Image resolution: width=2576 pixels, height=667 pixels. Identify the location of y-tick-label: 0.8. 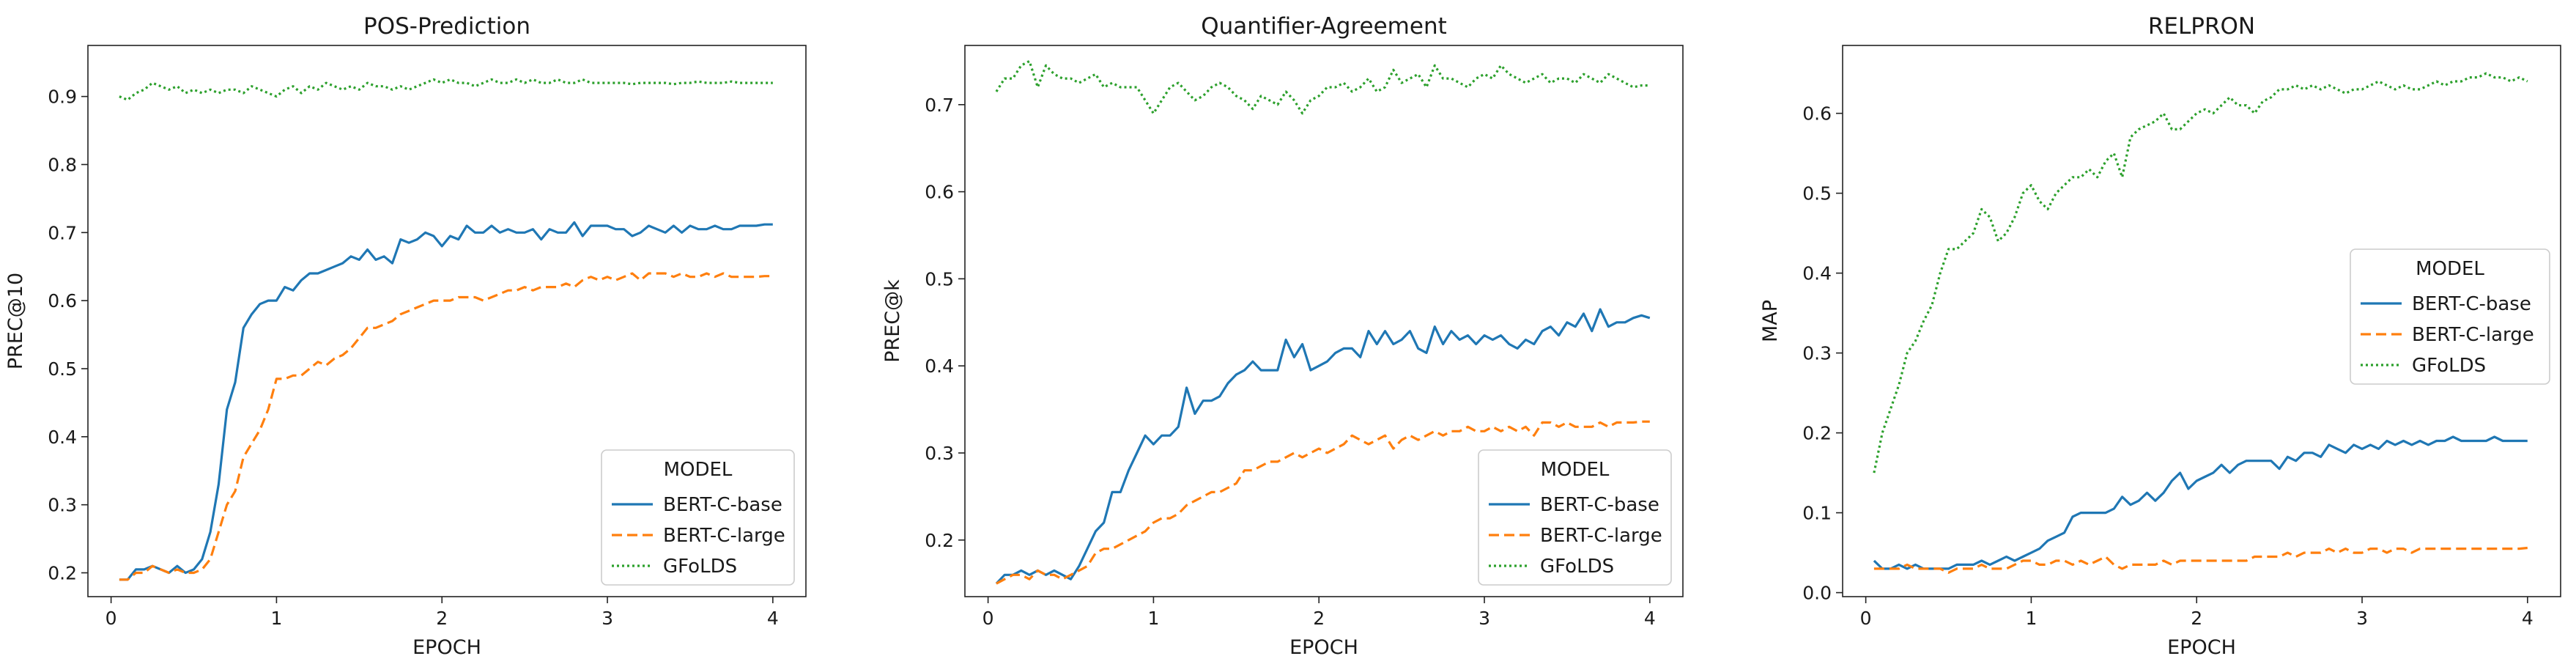
(62, 164).